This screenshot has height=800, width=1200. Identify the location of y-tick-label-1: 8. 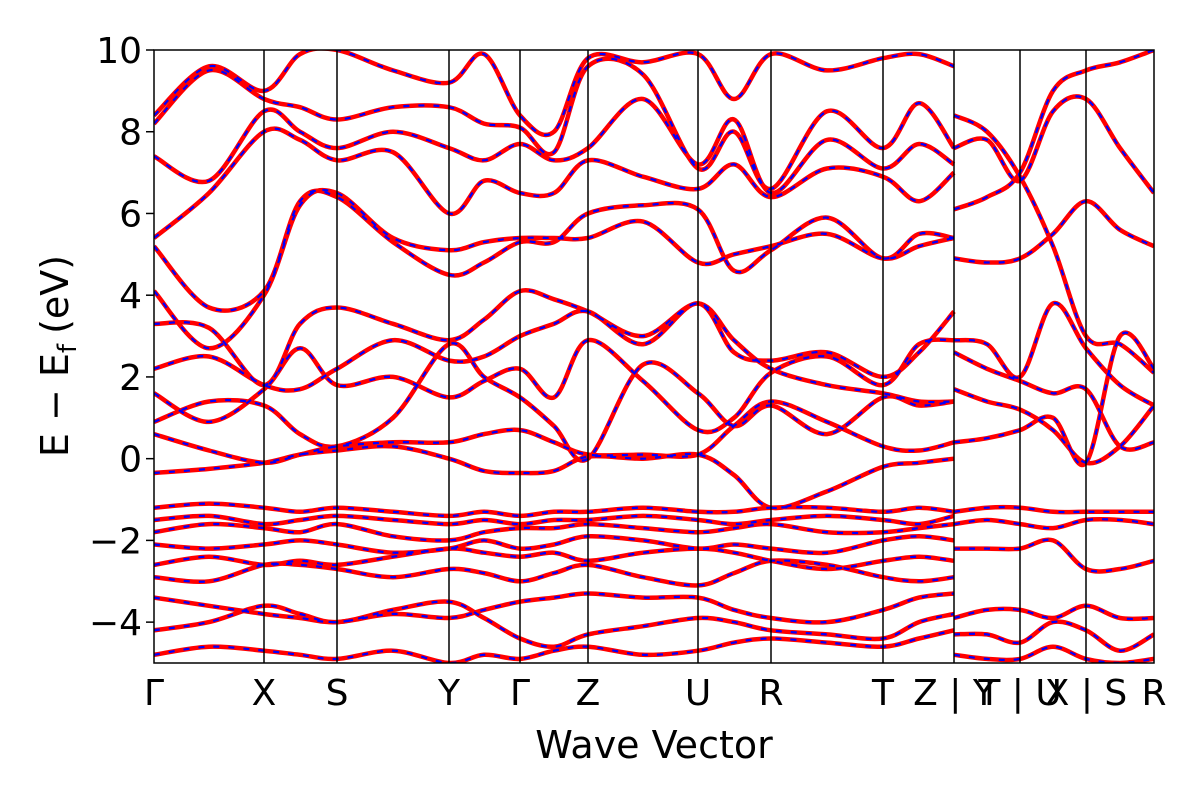
(130, 133).